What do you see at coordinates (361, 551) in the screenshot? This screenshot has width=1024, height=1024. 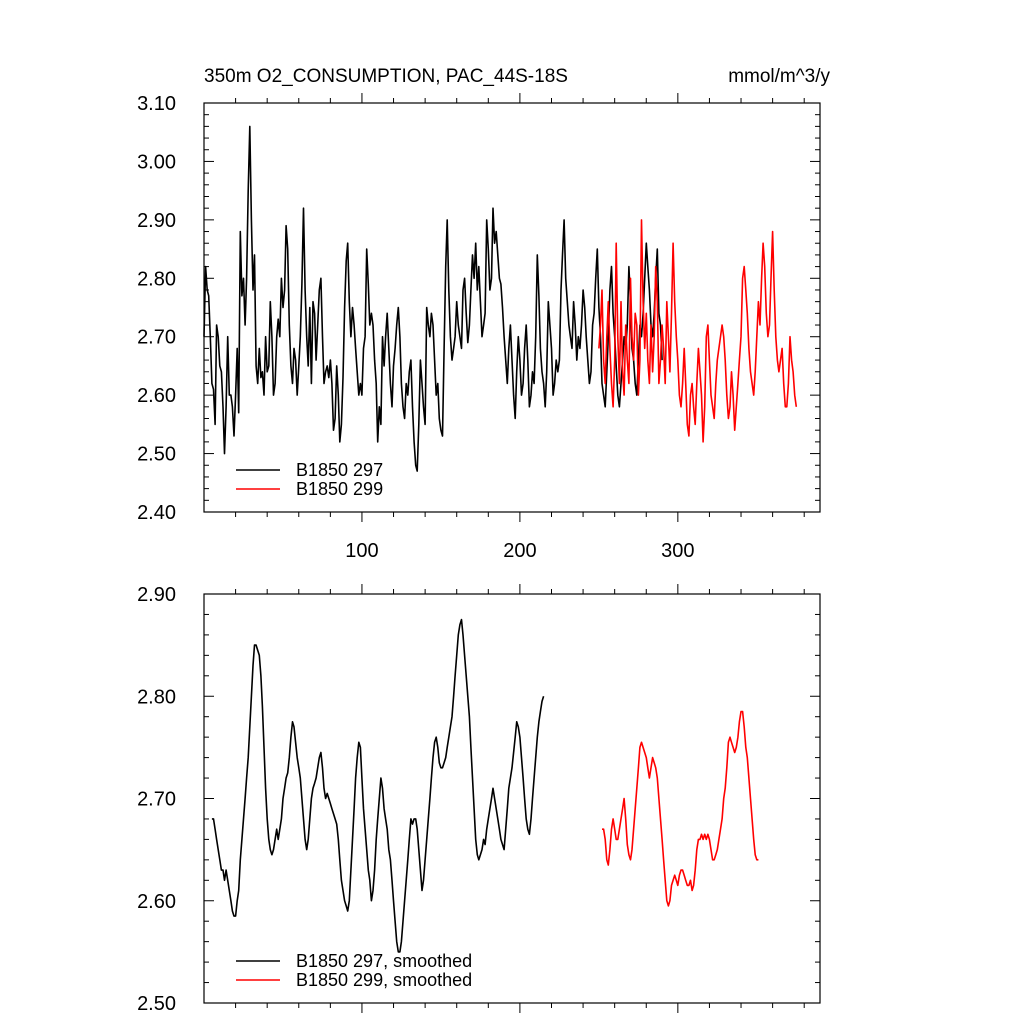 I see `x-tick-label: 100` at bounding box center [361, 551].